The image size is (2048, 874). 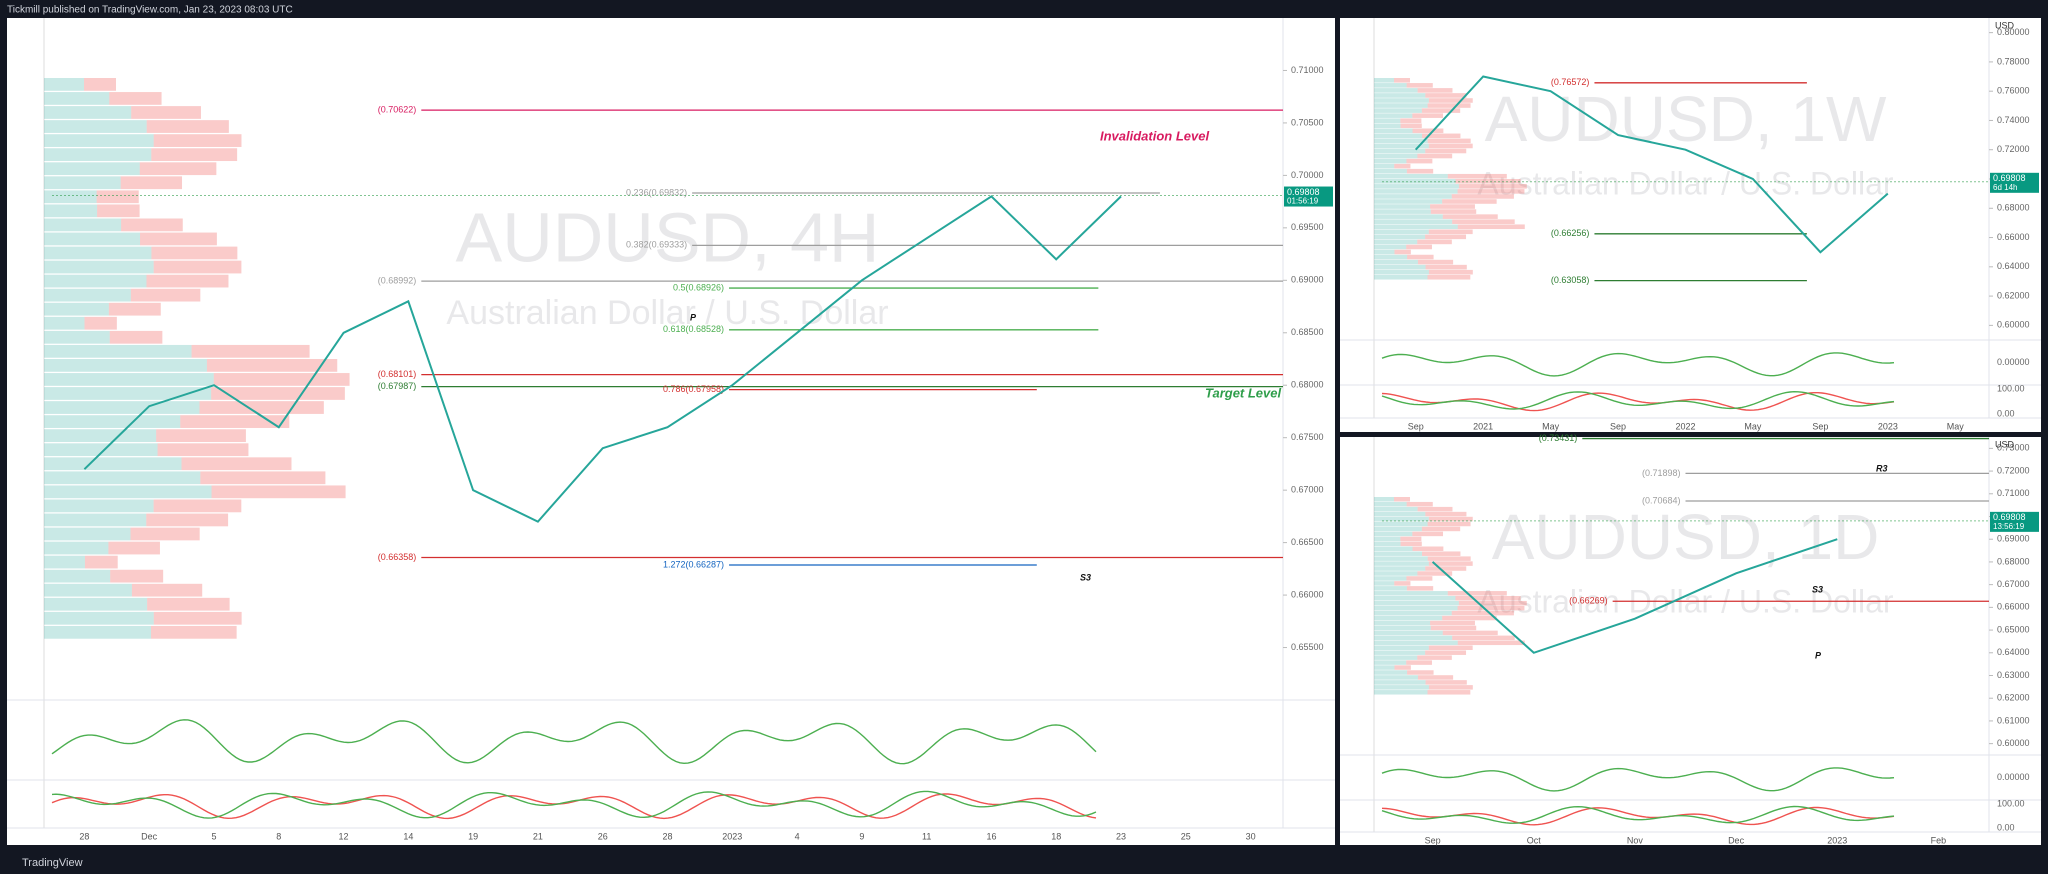 What do you see at coordinates (1618, 426) in the screenshot?
I see `x-tick-label: Sep` at bounding box center [1618, 426].